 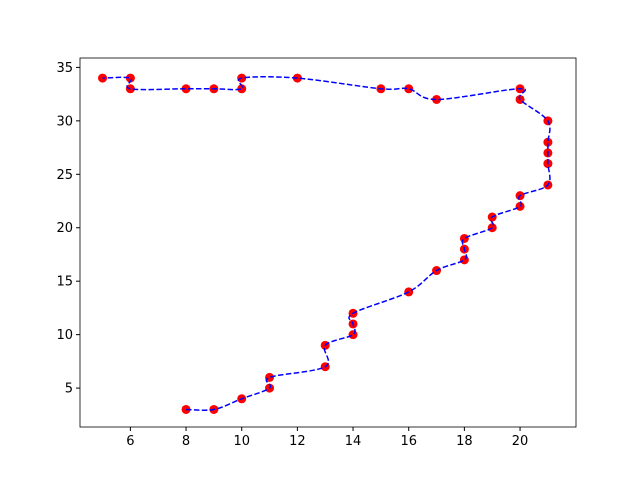 What do you see at coordinates (408, 441) in the screenshot?
I see `x-tick-label: 16` at bounding box center [408, 441].